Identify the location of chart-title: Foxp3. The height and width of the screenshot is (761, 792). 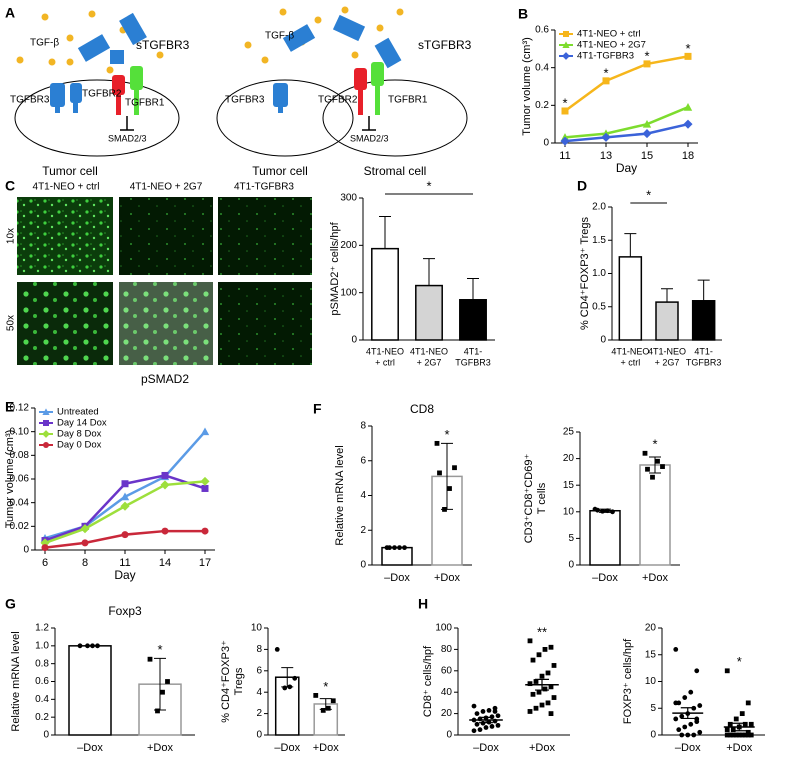
(125, 611).